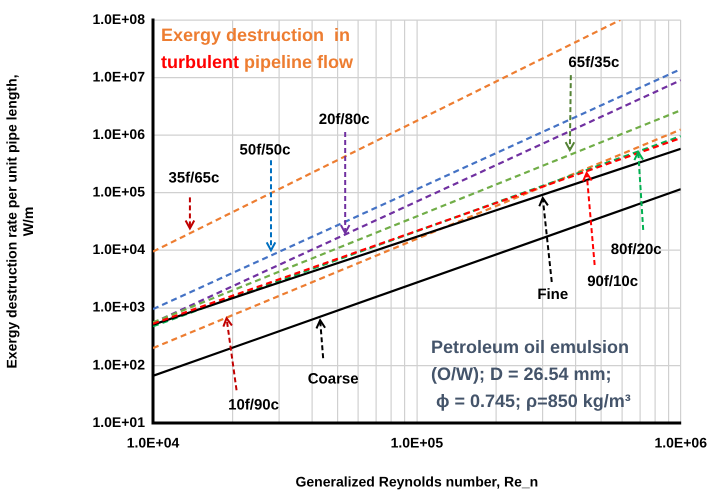  What do you see at coordinates (257, 48) in the screenshot?
I see `chart-title: Exergy destruction in turbulent pipeline flow` at bounding box center [257, 48].